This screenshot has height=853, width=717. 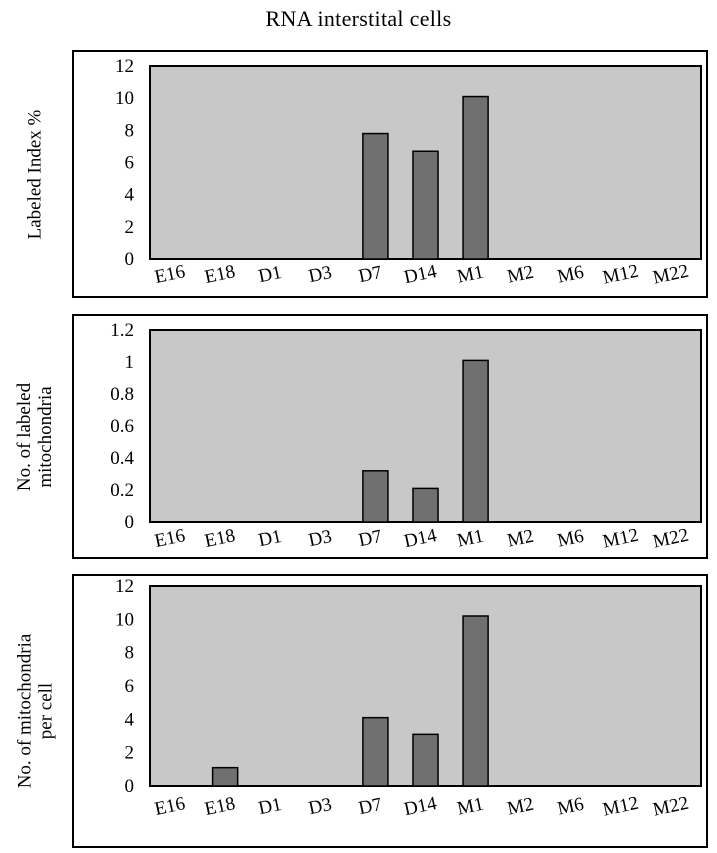 What do you see at coordinates (122, 330) in the screenshot?
I see `y-tick-label: 1.2` at bounding box center [122, 330].